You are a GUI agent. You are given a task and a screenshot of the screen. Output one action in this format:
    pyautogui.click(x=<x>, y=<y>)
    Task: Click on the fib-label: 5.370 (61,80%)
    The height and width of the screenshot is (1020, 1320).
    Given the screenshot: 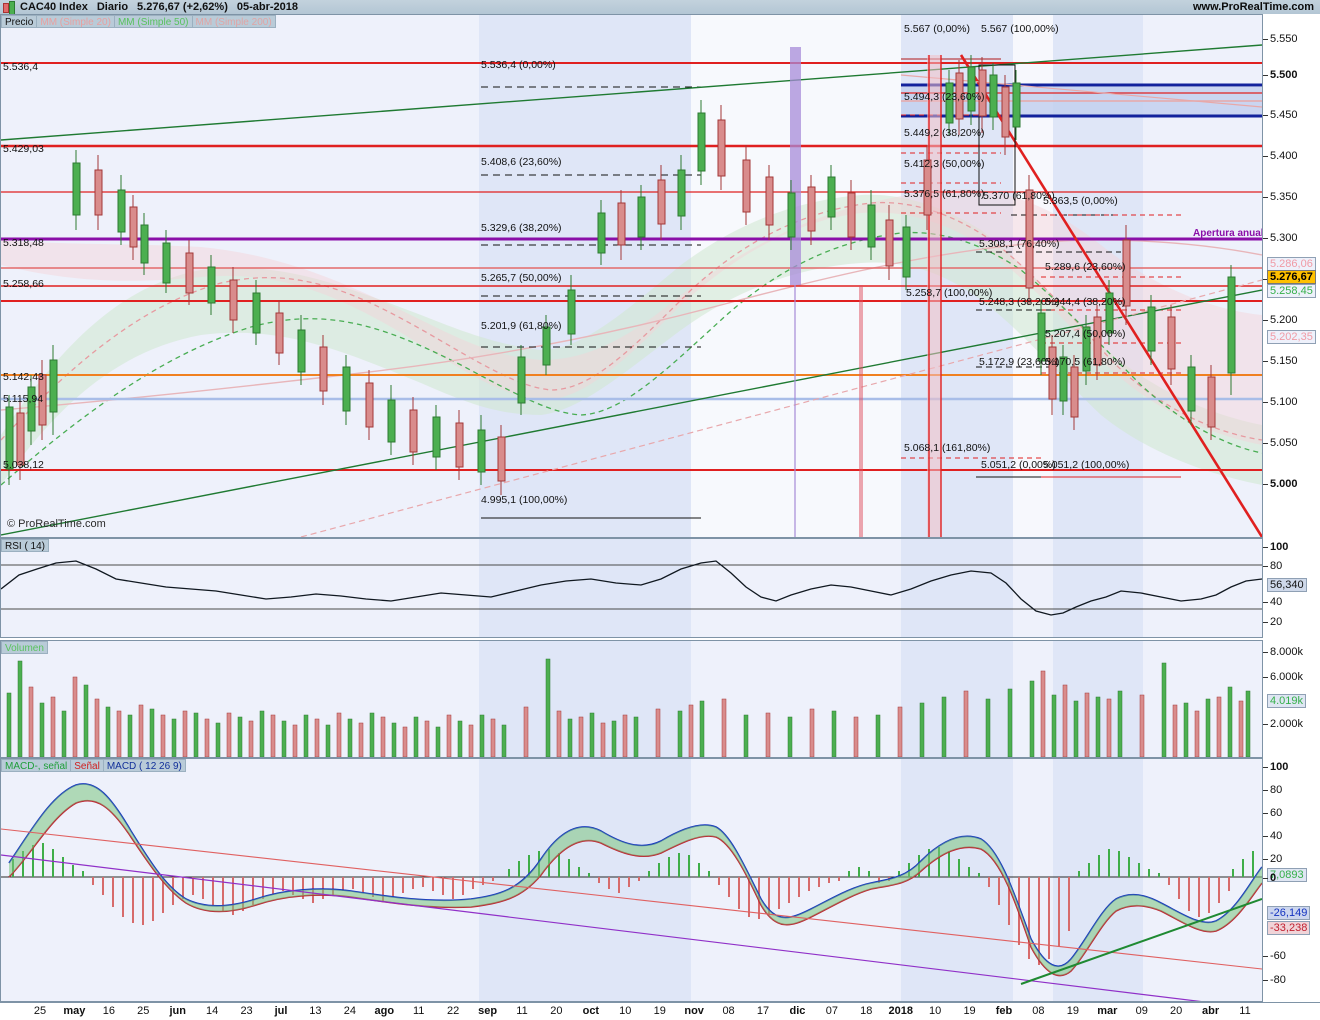 What is the action you would take?
    pyautogui.click(x=1019, y=196)
    